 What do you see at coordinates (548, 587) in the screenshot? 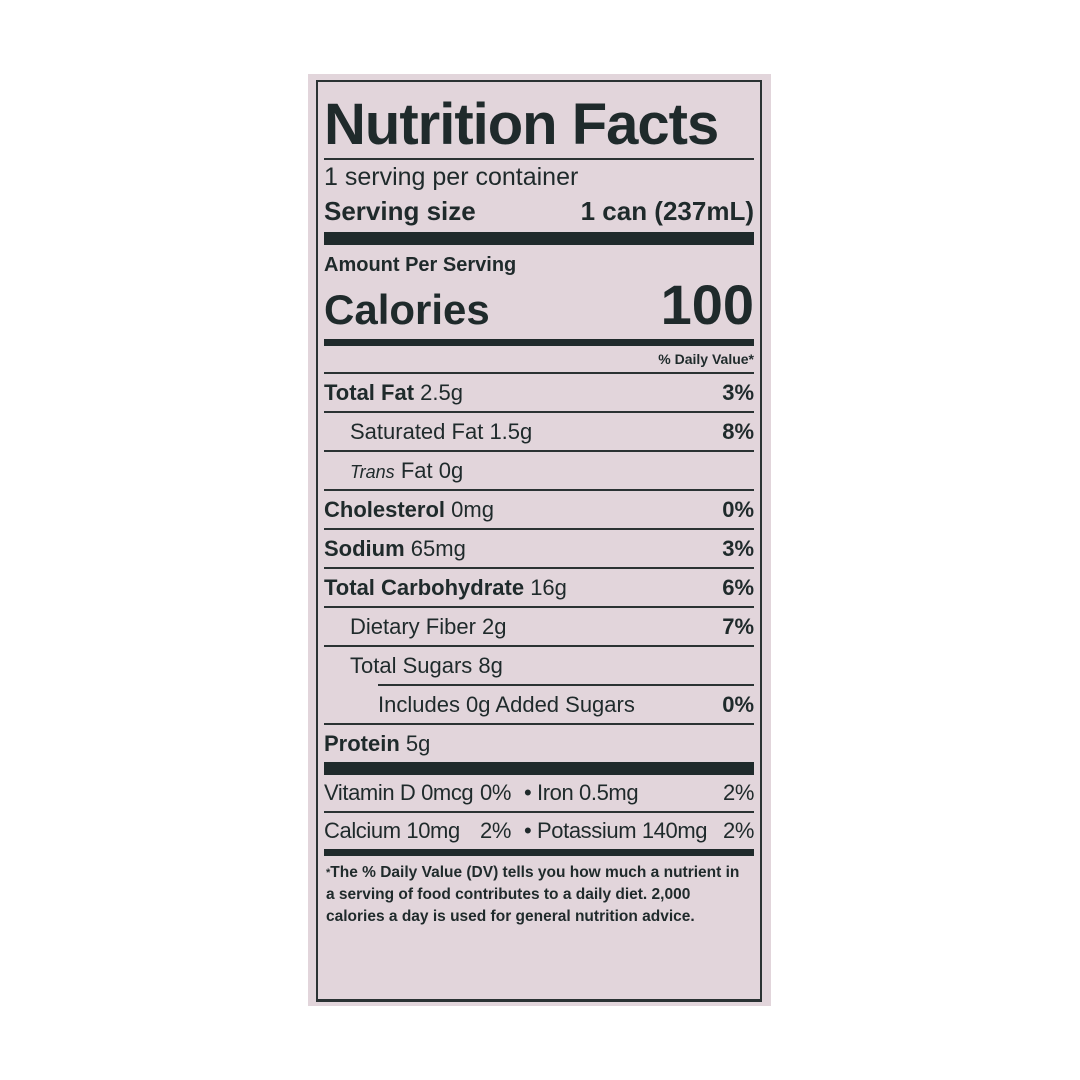
I see `nutrient-amount: 16g` at bounding box center [548, 587].